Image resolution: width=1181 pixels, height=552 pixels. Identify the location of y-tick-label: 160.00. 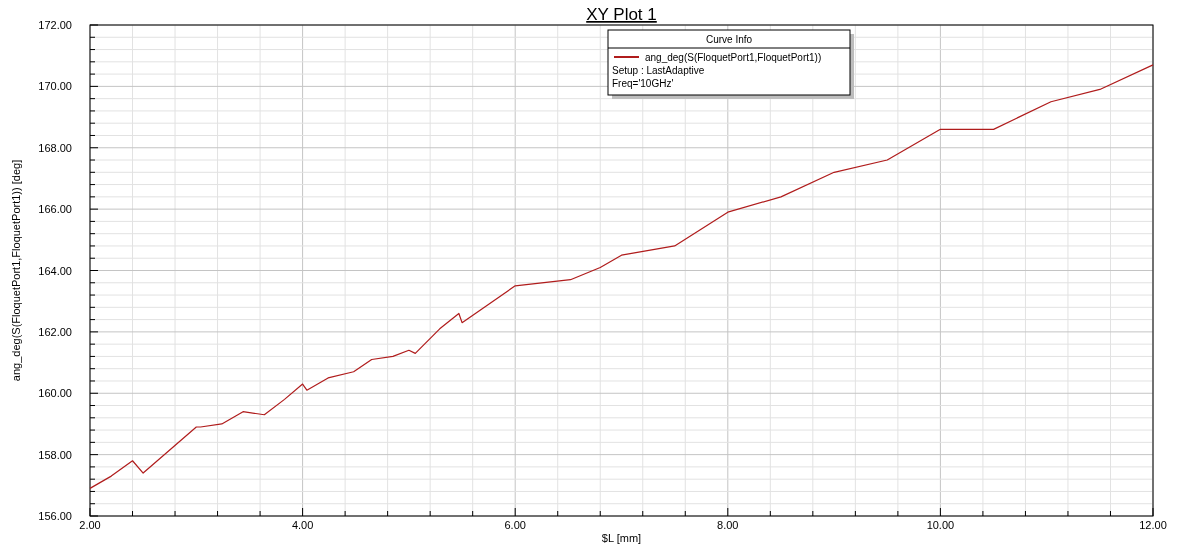
(55, 393).